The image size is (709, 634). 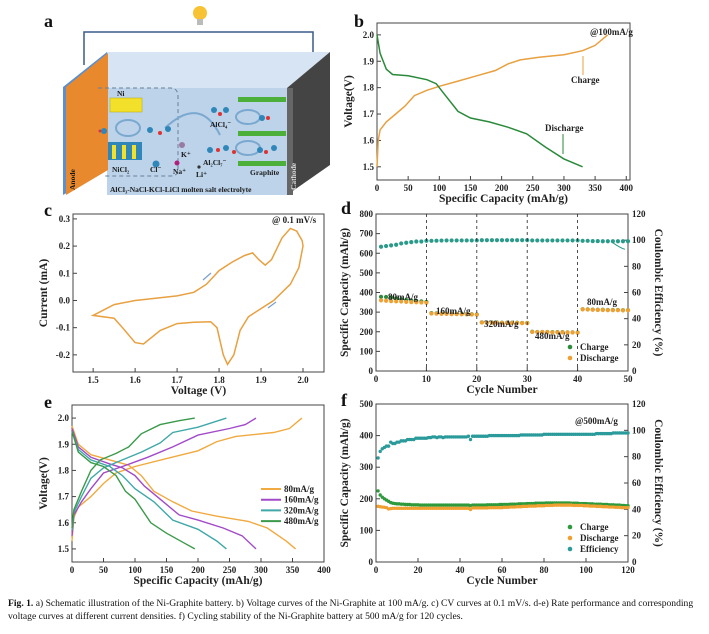 I want to click on y-tick-label: 500, so click(x=367, y=273).